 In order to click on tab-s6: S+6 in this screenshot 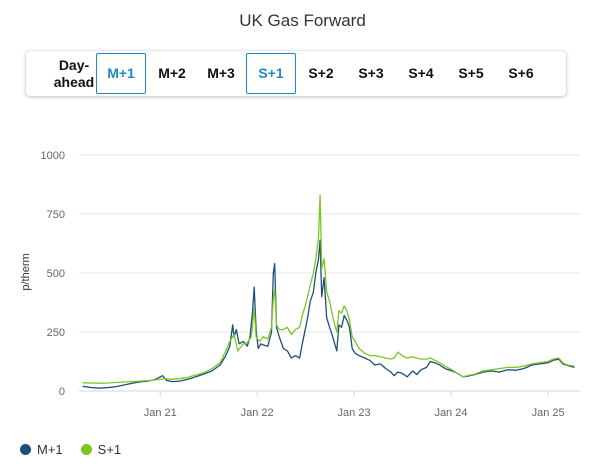, I will do `click(521, 73)`.